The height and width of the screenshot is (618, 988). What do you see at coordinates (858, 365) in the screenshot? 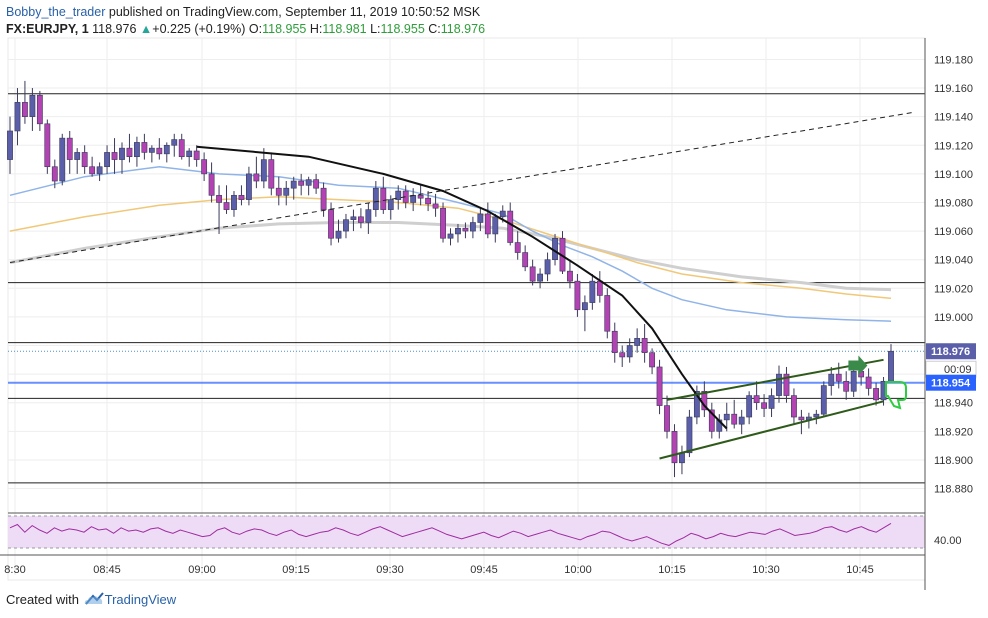
I see `green-arrow-icon` at bounding box center [858, 365].